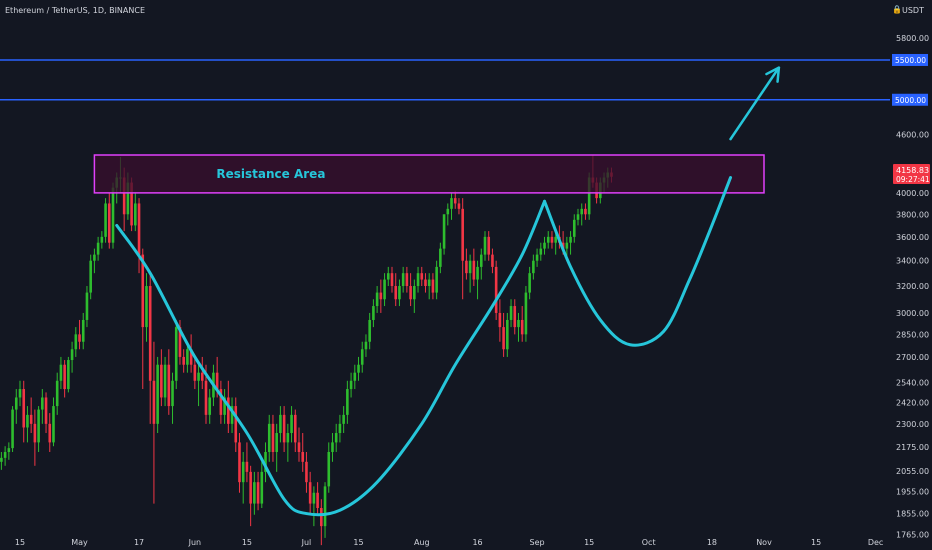 This screenshot has height=550, width=932. I want to click on horizontal-level-label: 5500.00, so click(910, 60).